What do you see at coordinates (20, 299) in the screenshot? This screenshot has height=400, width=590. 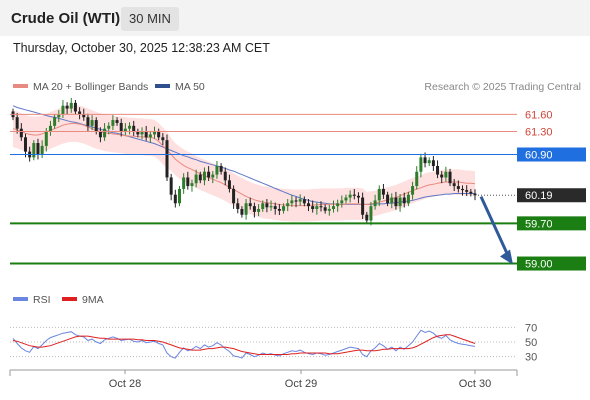 I see `rsi-legend-swatch` at bounding box center [20, 299].